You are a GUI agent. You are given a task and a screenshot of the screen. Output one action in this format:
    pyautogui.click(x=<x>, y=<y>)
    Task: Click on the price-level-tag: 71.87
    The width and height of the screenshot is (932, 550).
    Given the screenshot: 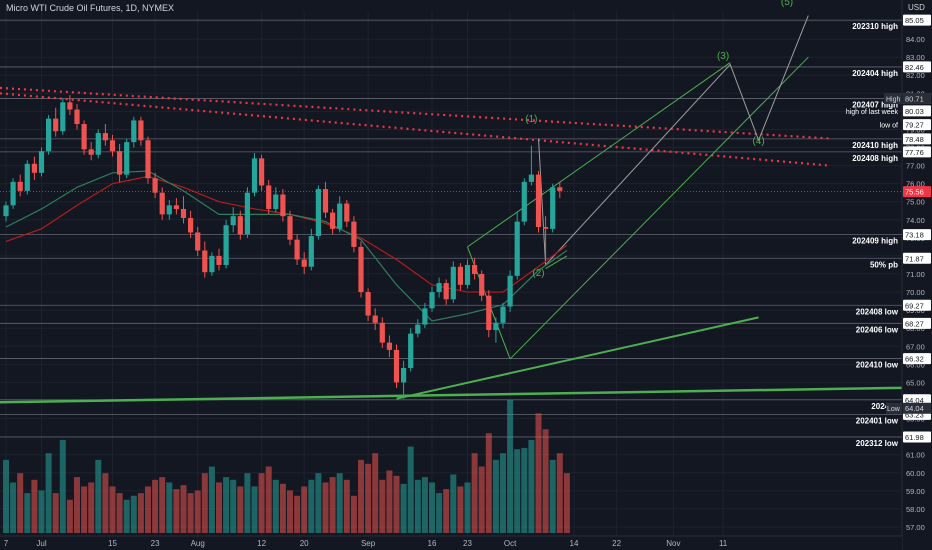 What is the action you would take?
    pyautogui.click(x=914, y=258)
    